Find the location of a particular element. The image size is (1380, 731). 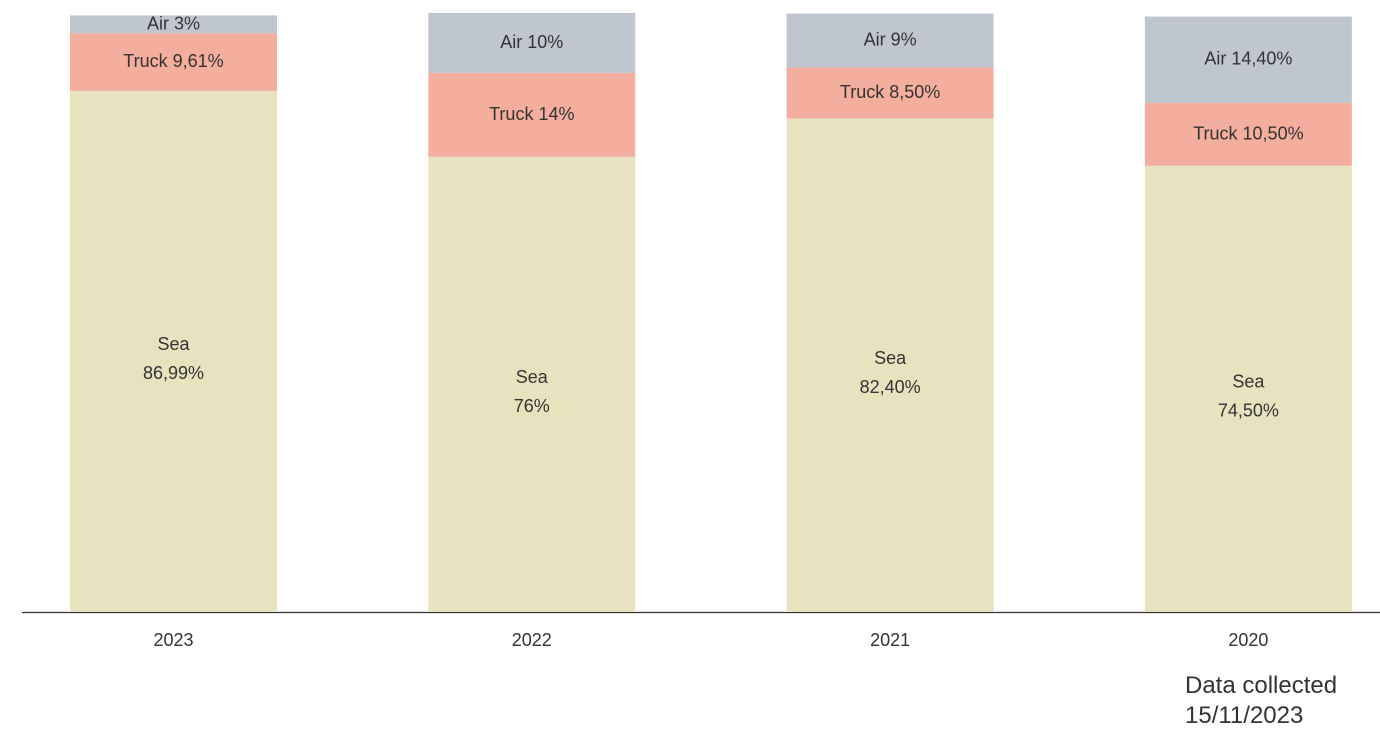

segment-value-label: 14,40% is located at coordinates (1261, 58).